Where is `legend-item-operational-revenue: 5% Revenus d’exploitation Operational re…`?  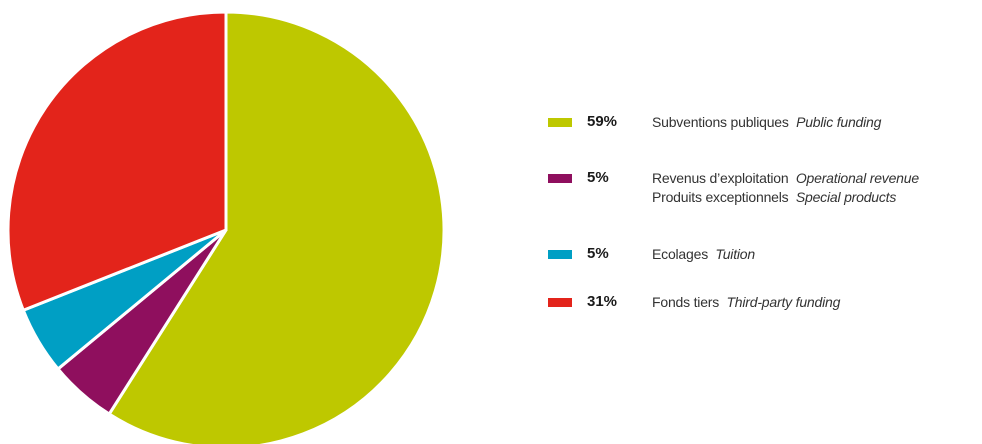
legend-item-operational-revenue: 5% Revenus d’exploitation Operational re… is located at coordinates (761, 183).